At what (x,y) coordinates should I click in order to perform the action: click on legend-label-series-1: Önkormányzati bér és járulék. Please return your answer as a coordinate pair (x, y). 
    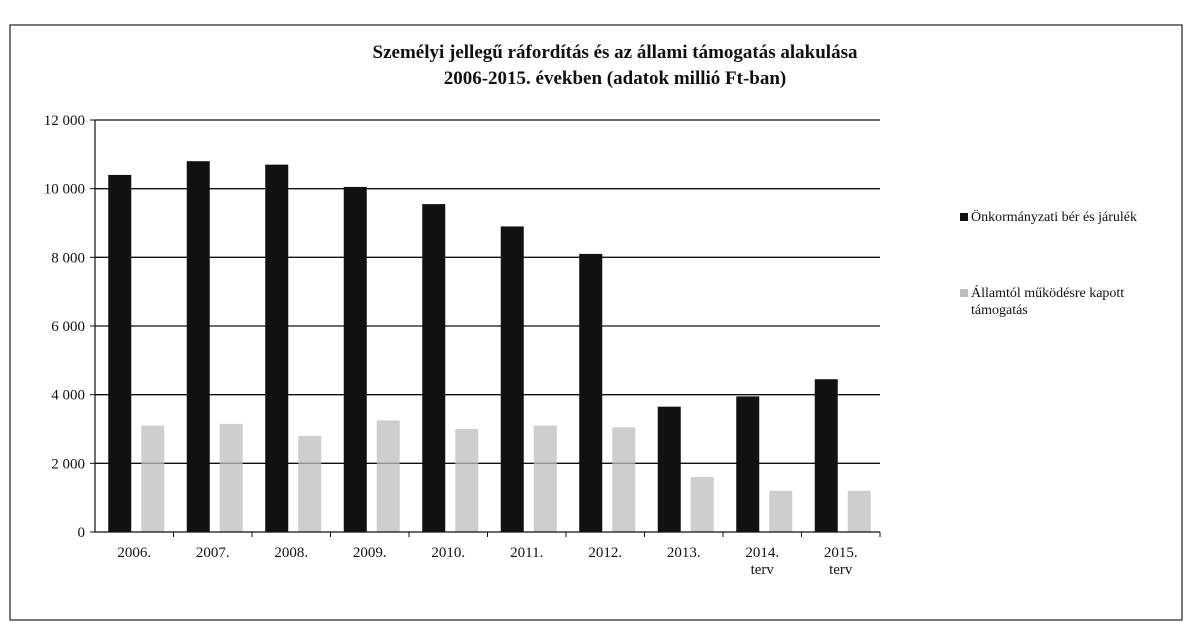
    Looking at the image, I should click on (1054, 216).